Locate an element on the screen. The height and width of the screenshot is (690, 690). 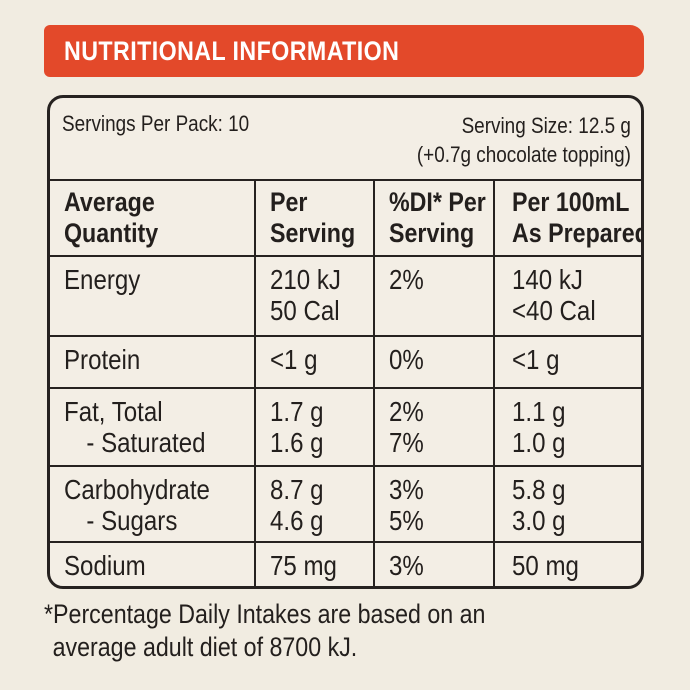
table-cell: 8.7 g 4.6 g is located at coordinates (313, 504).